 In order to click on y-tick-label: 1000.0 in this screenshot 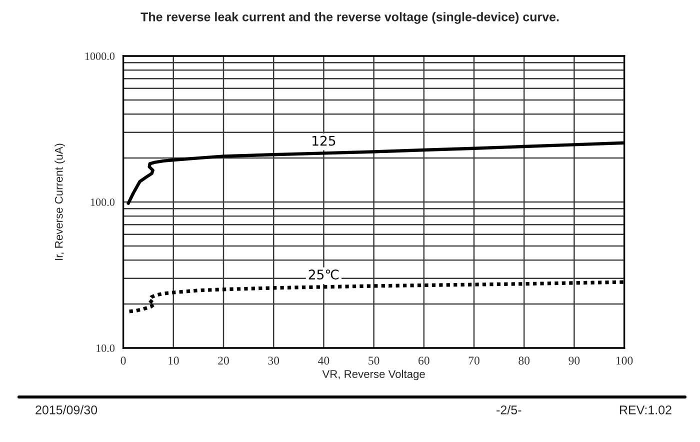, I will do `click(100, 56)`.